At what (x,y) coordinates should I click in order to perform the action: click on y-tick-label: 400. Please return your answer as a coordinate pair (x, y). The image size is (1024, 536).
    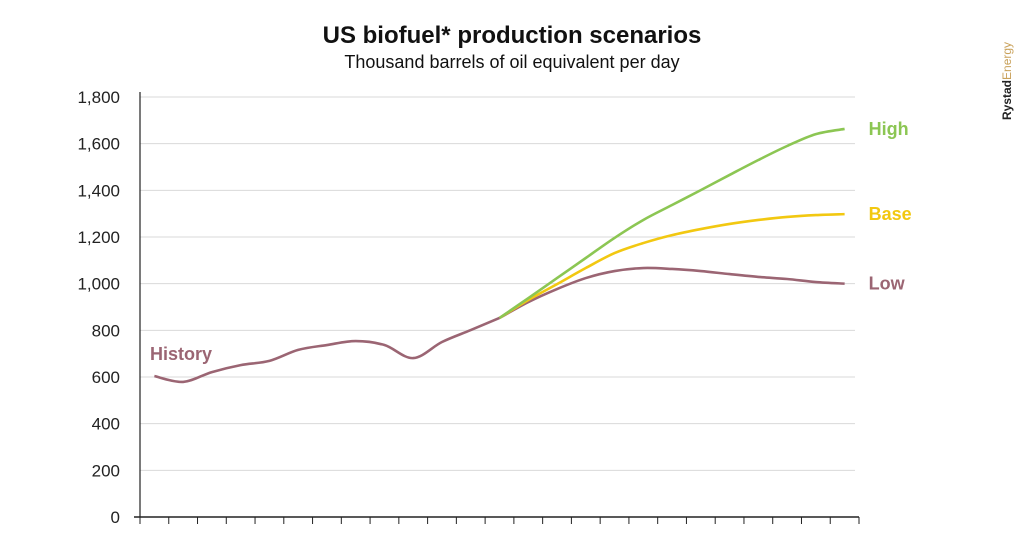
    Looking at the image, I should click on (106, 424).